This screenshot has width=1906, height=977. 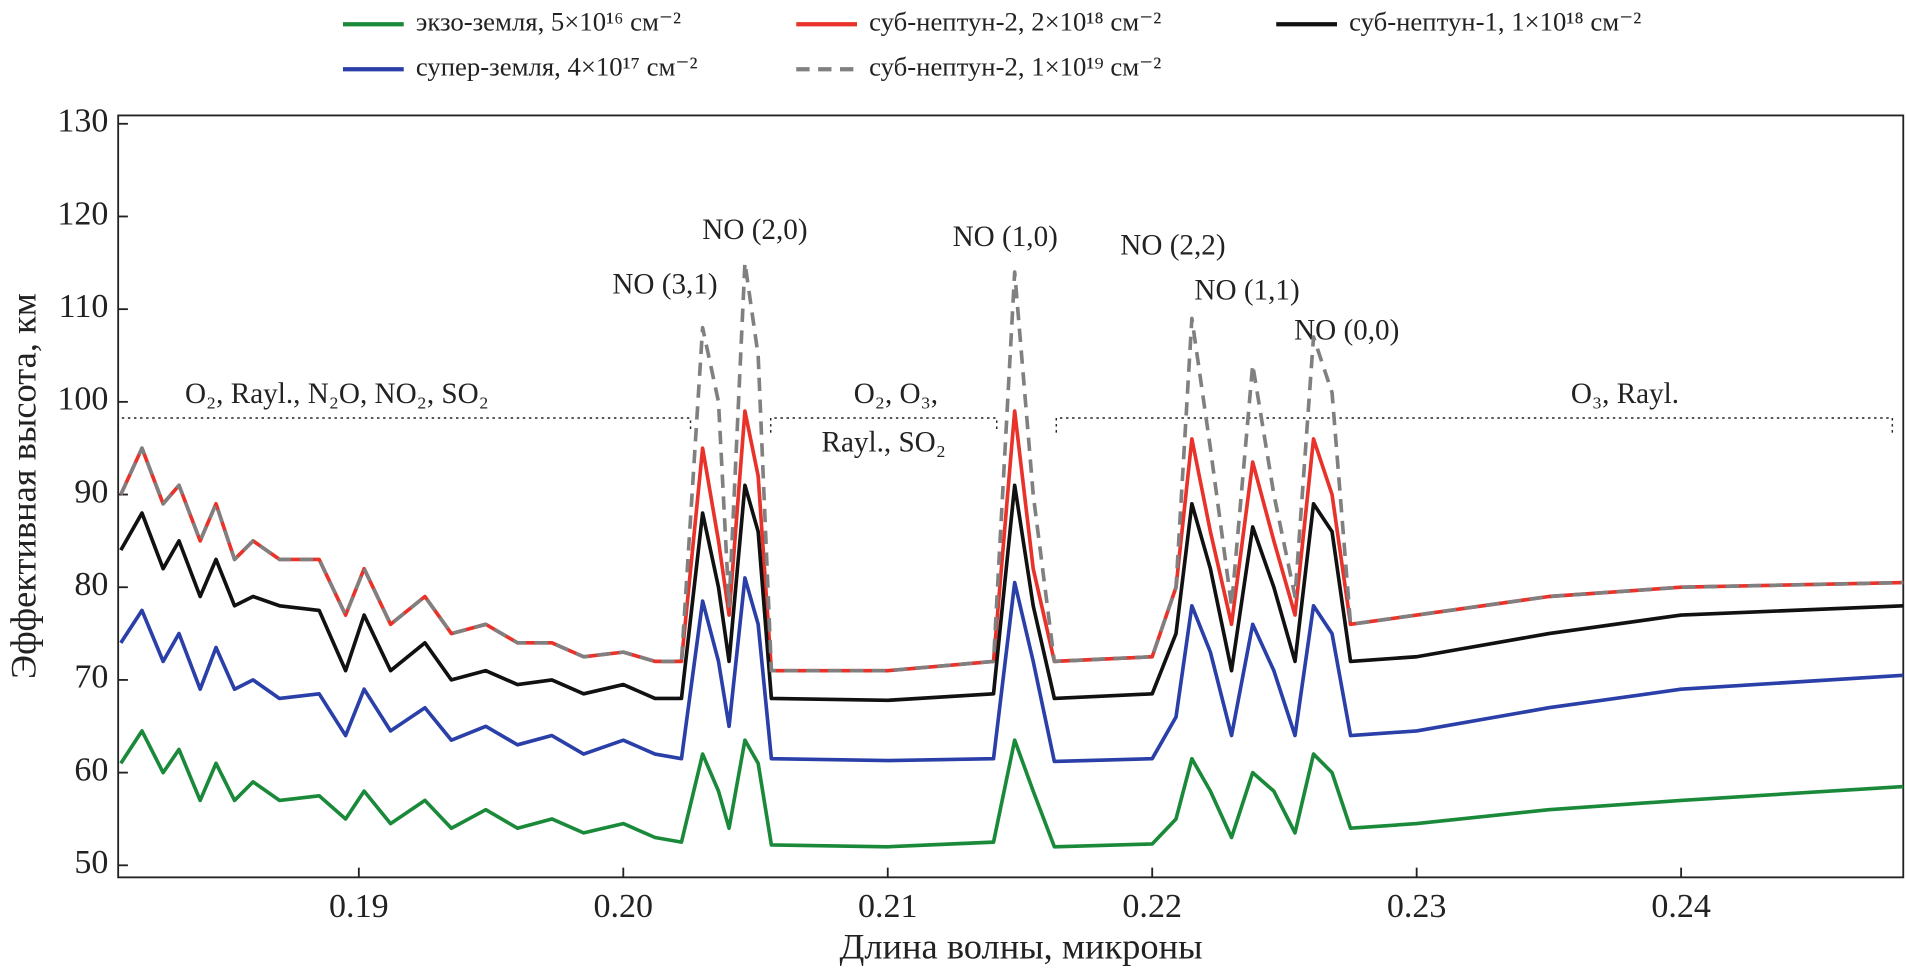 What do you see at coordinates (91, 584) in the screenshot?
I see `y-tick-label: 80` at bounding box center [91, 584].